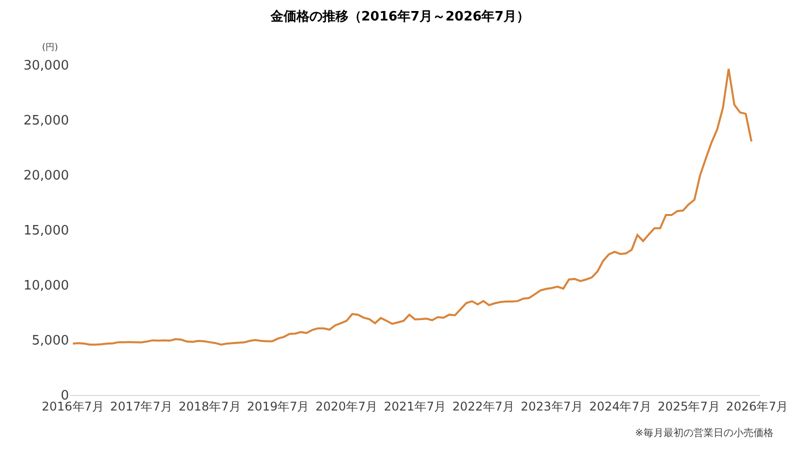  Describe the element at coordinates (50, 48) in the screenshot. I see `y-axis-title: (円)` at that location.